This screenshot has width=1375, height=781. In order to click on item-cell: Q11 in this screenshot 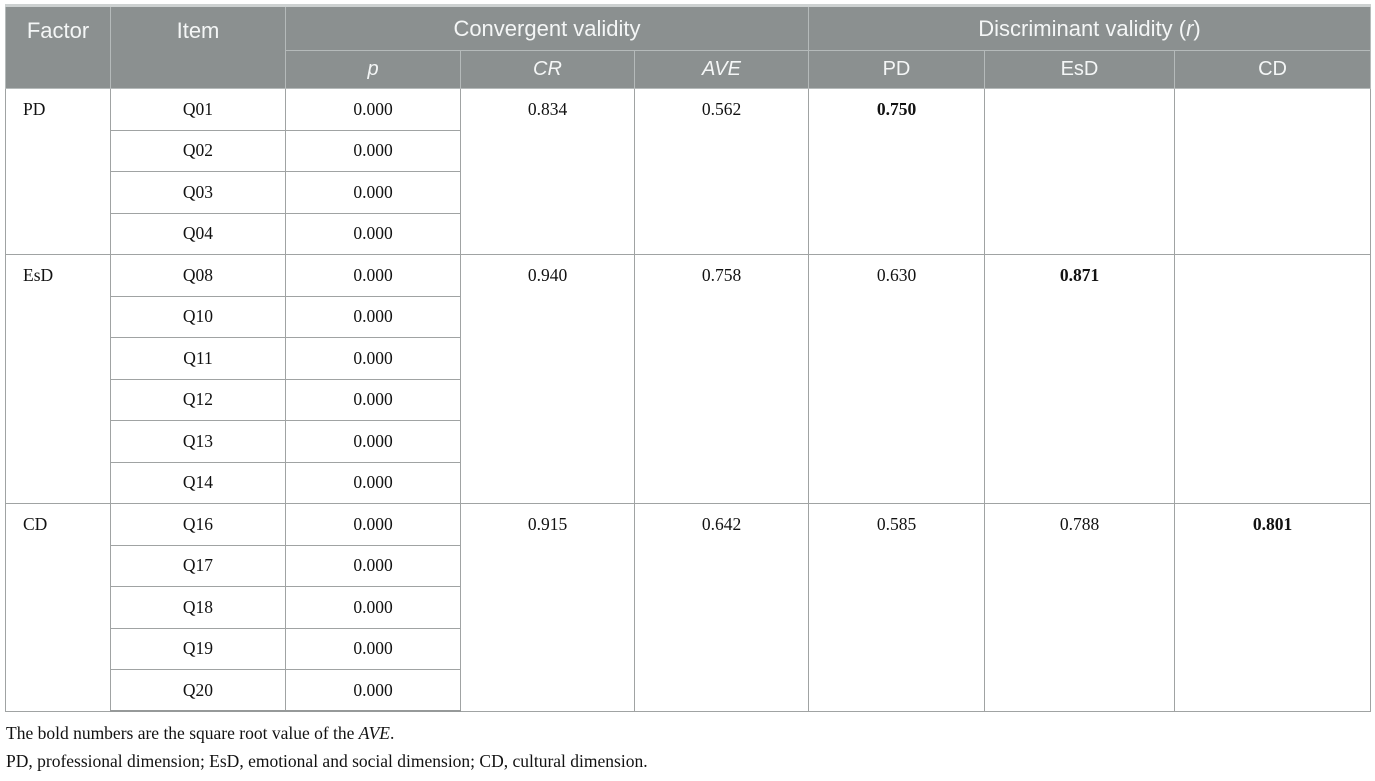, I will do `click(198, 358)`.